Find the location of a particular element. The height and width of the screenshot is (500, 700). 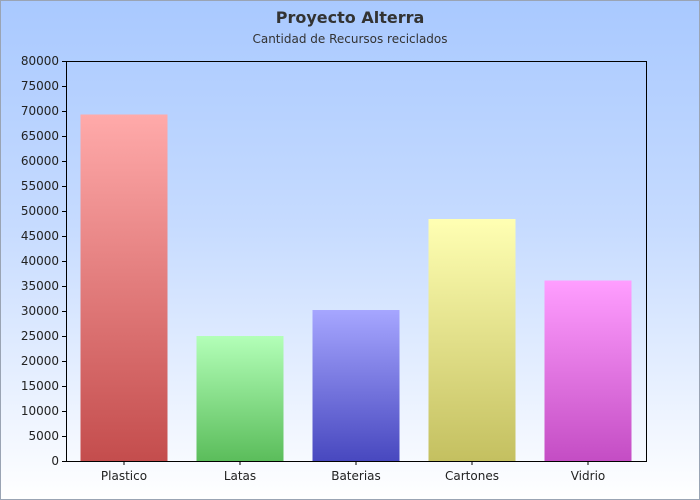

bar-latas is located at coordinates (240, 398).